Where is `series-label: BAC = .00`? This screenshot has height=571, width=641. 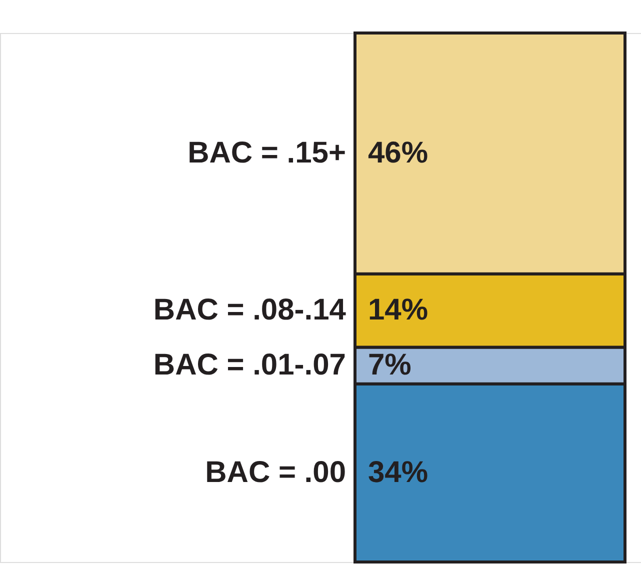 series-label: BAC = .00 is located at coordinates (275, 472).